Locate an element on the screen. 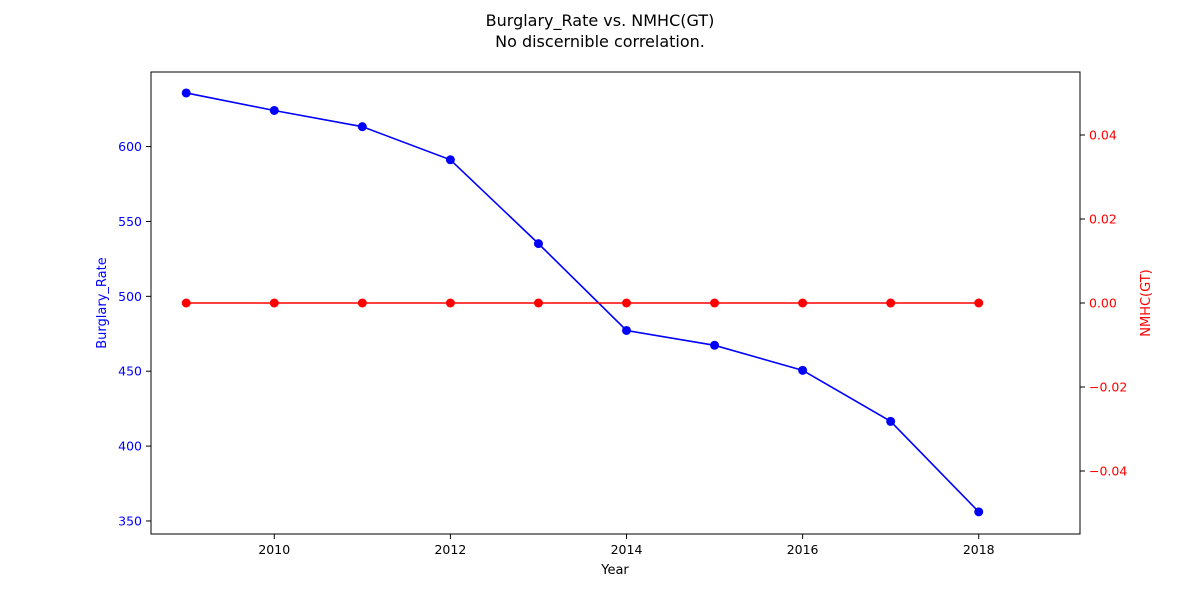 The image size is (1200, 600). y-left-tick-label: 350 is located at coordinates (130, 520).